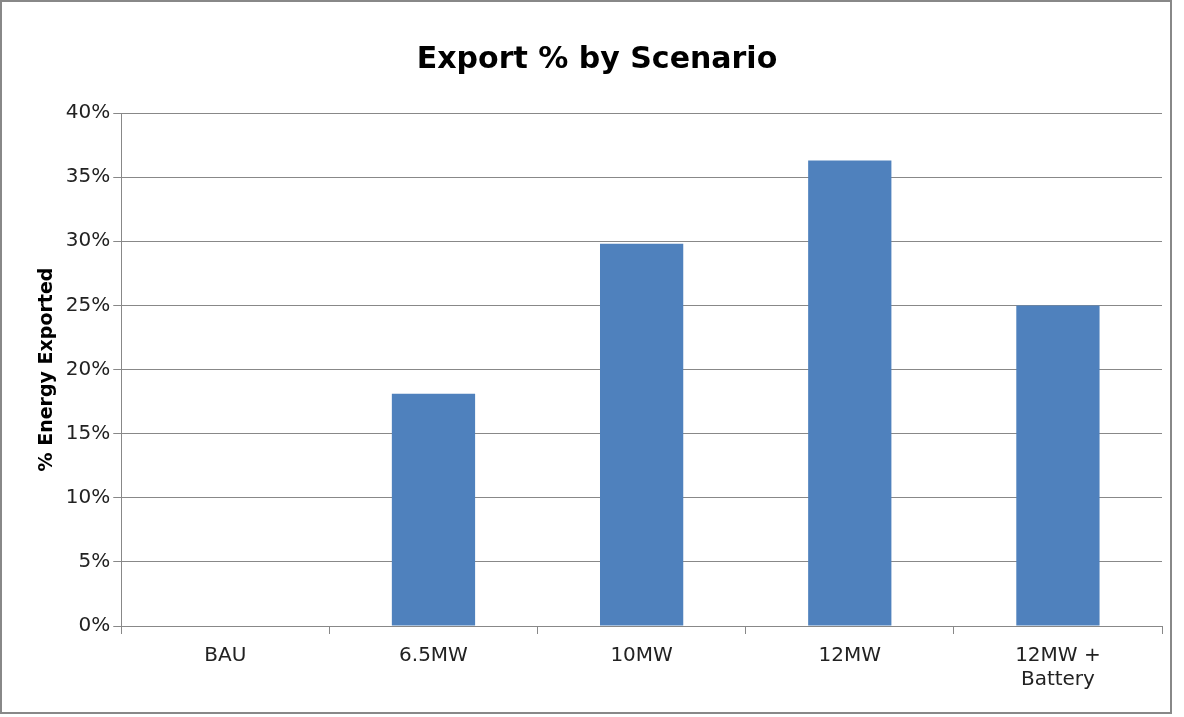 Image resolution: width=1184 pixels, height=717 pixels. What do you see at coordinates (94, 560) in the screenshot?
I see `y-tick-label: 5%` at bounding box center [94, 560].